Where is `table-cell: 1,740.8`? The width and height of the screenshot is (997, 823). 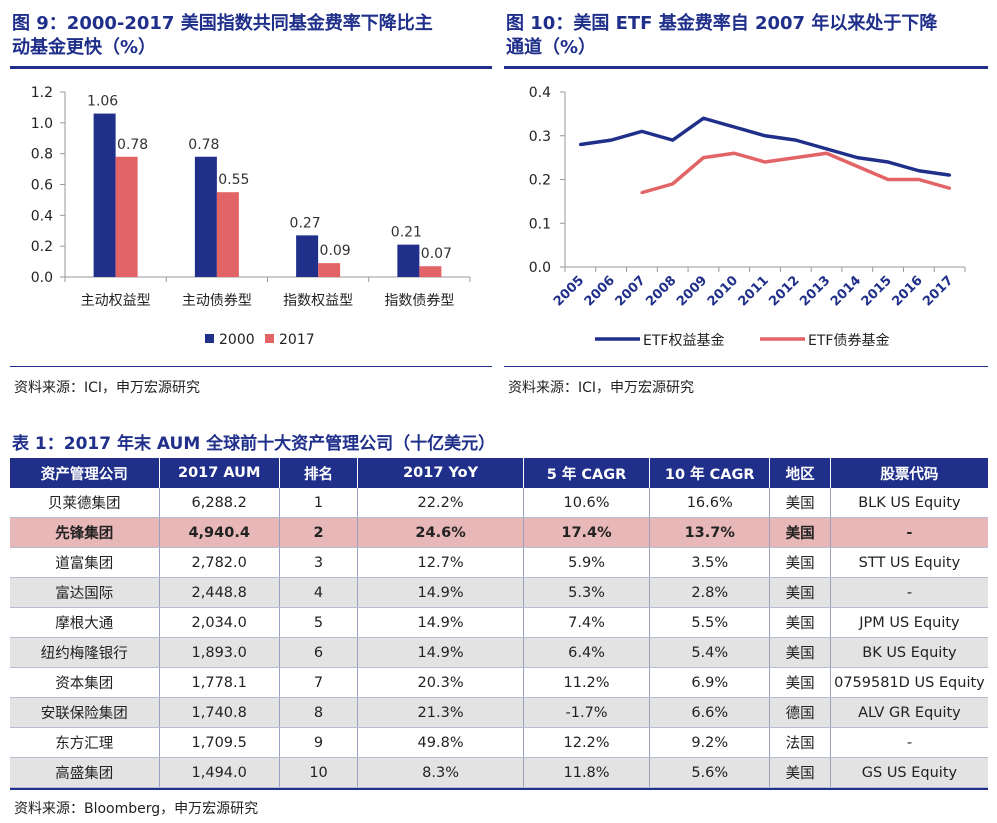 table-cell: 1,740.8 is located at coordinates (219, 712).